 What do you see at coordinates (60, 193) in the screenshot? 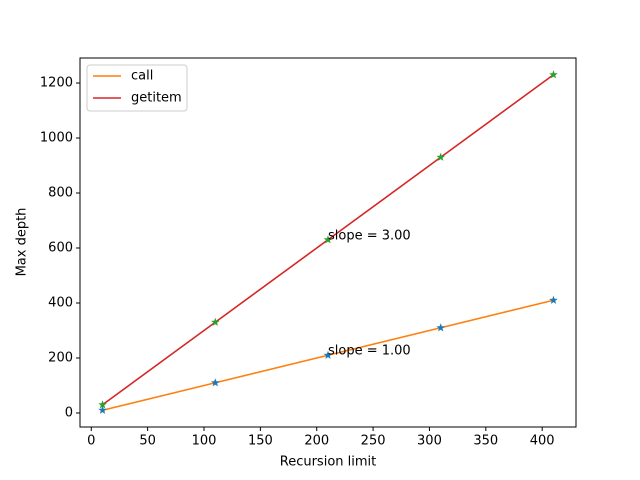
I see `y-tick-label: 800` at bounding box center [60, 193].